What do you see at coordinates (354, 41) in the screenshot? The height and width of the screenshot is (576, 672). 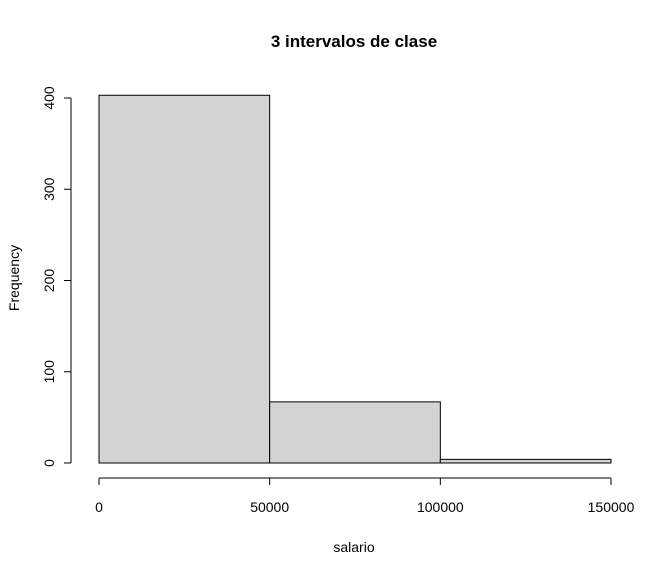 I see `chart-title: 3 intervalos de clase` at bounding box center [354, 41].